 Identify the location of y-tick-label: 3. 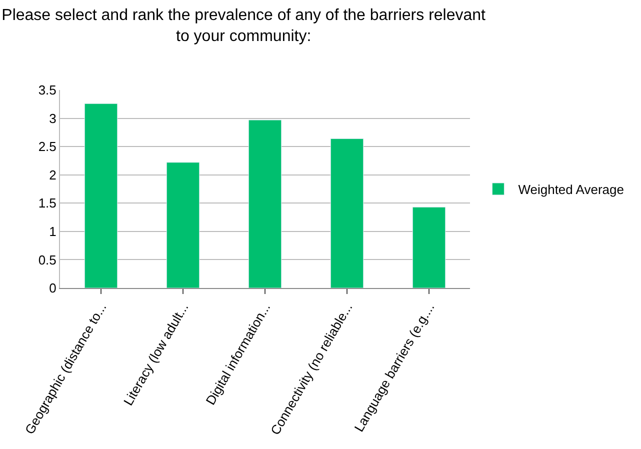
(52, 118).